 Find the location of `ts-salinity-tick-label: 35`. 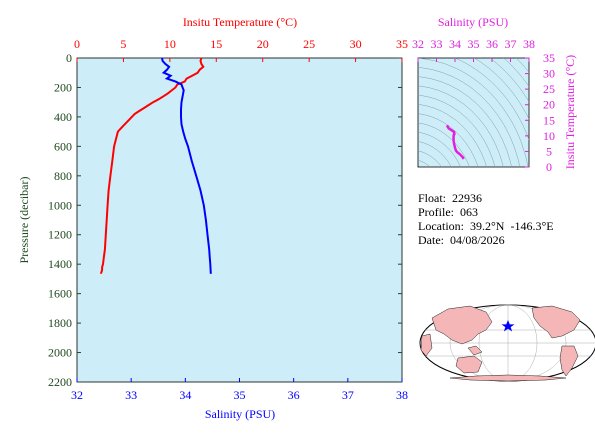

ts-salinity-tick-label: 35 is located at coordinates (474, 44).